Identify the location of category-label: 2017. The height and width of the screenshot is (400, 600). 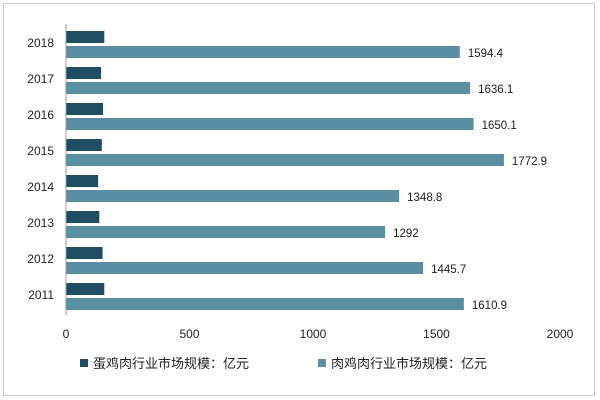
(40, 79).